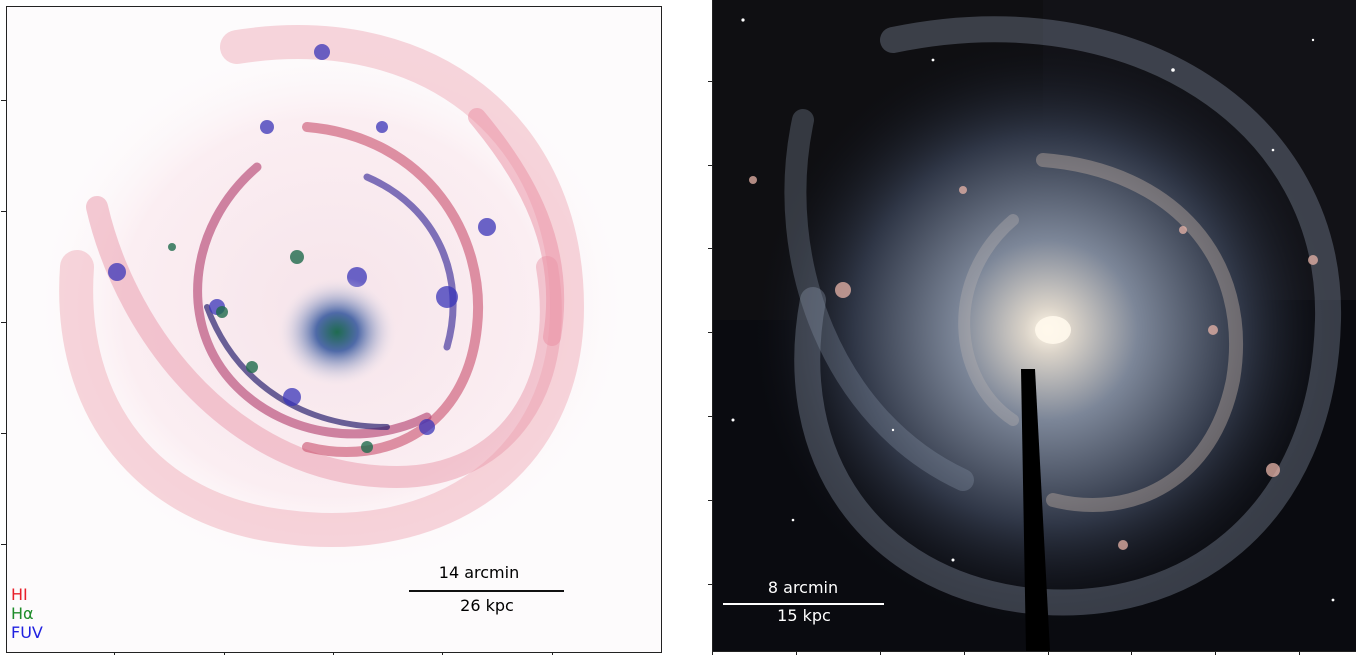  I want to click on left-scalebar-angular-label: 14 arcmin, so click(479, 572).